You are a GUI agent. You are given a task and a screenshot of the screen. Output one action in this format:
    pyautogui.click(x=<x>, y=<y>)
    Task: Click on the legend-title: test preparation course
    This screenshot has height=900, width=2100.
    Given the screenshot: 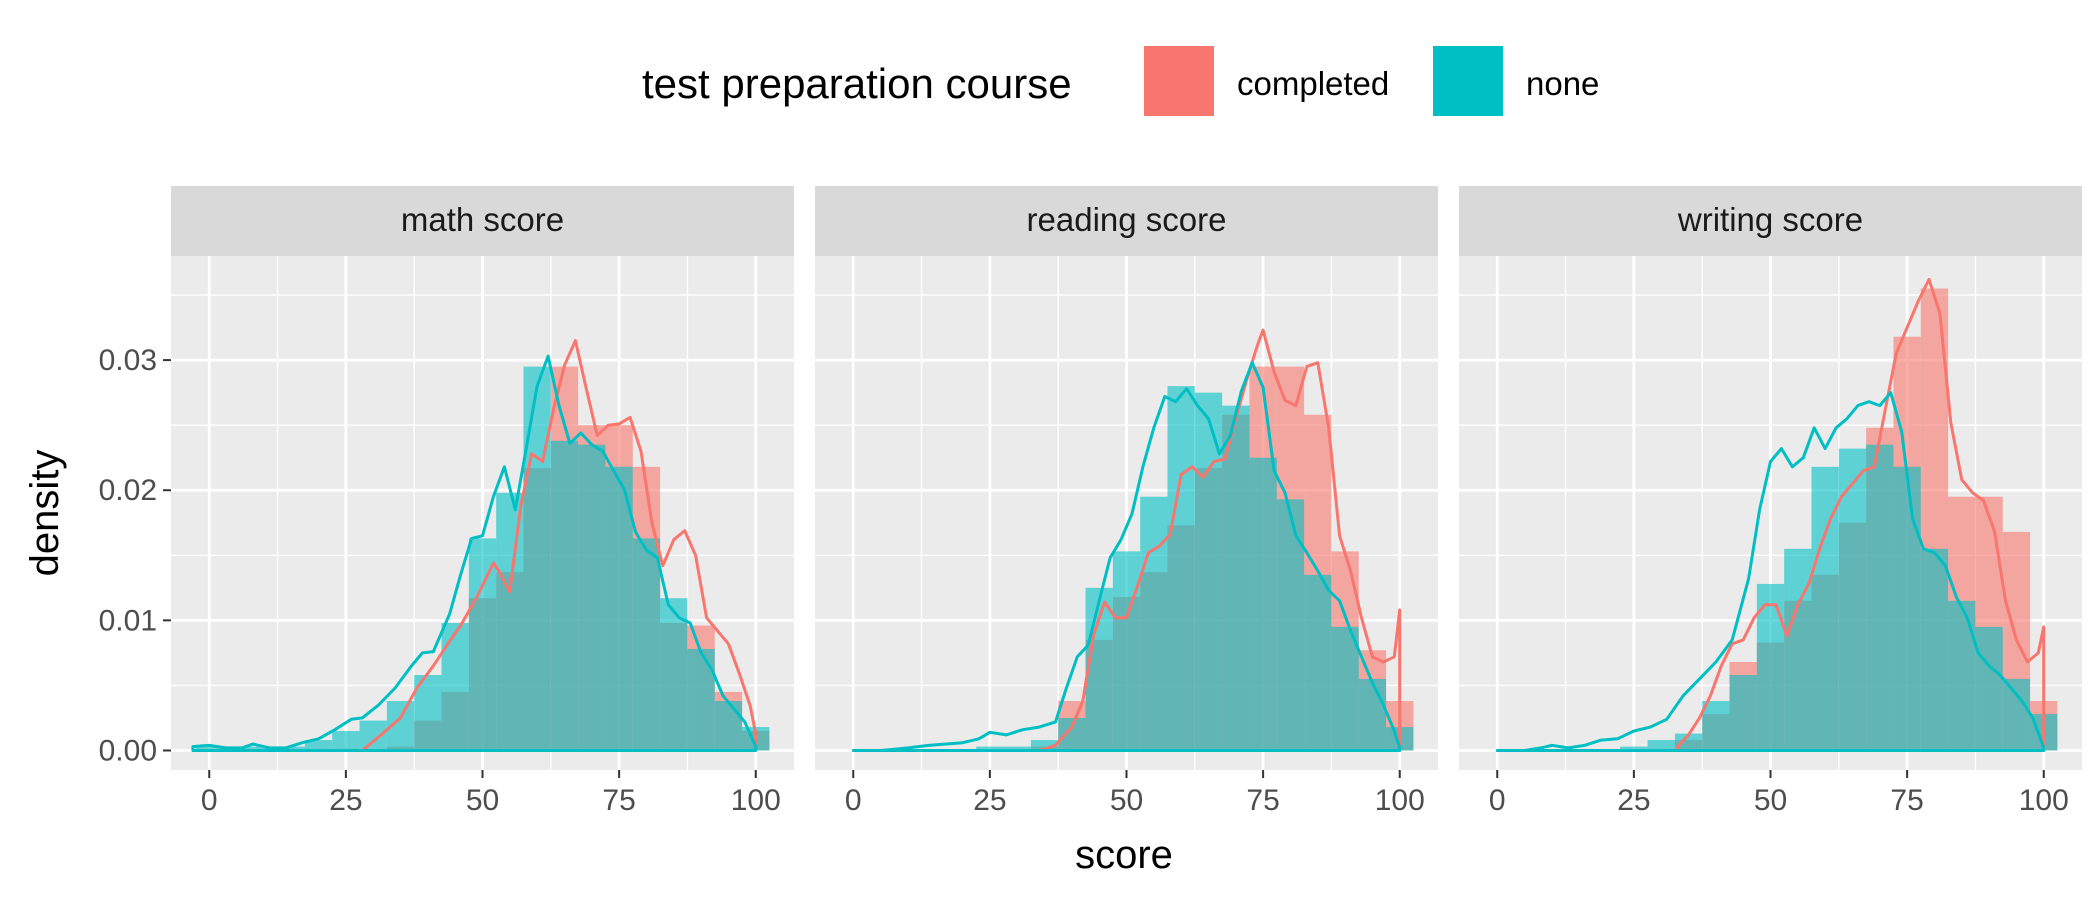 What is the action you would take?
    pyautogui.click(x=857, y=83)
    